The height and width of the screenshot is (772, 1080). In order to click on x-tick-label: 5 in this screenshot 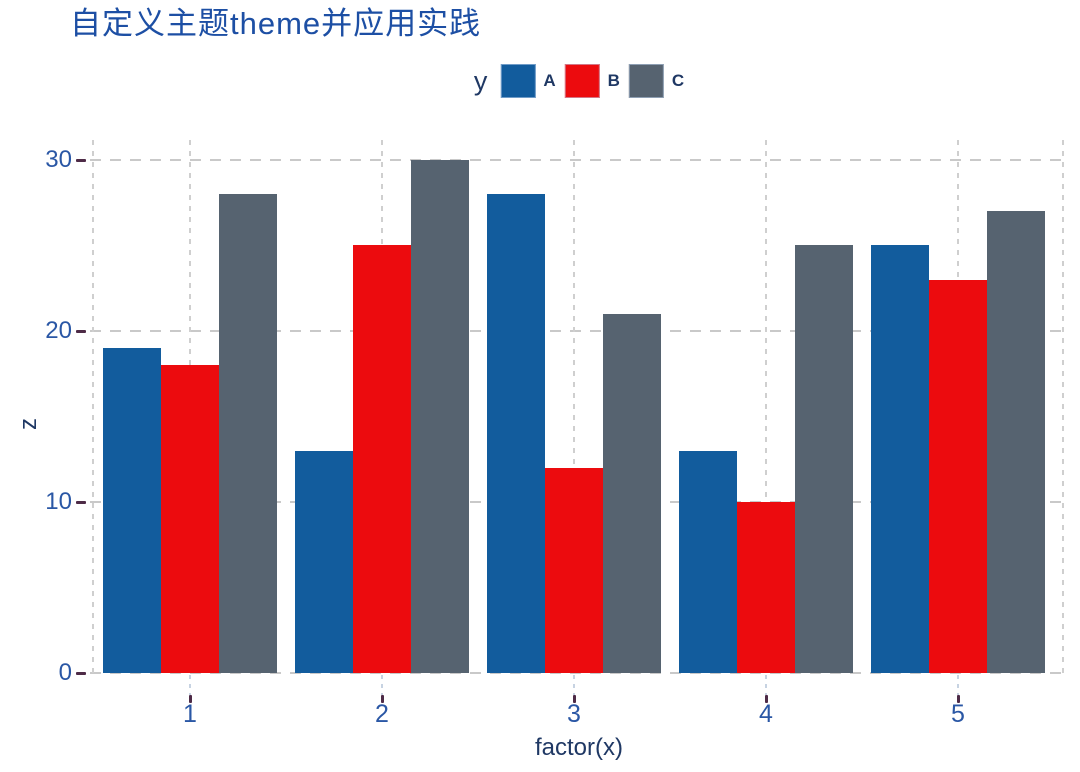, I will do `click(958, 714)`.